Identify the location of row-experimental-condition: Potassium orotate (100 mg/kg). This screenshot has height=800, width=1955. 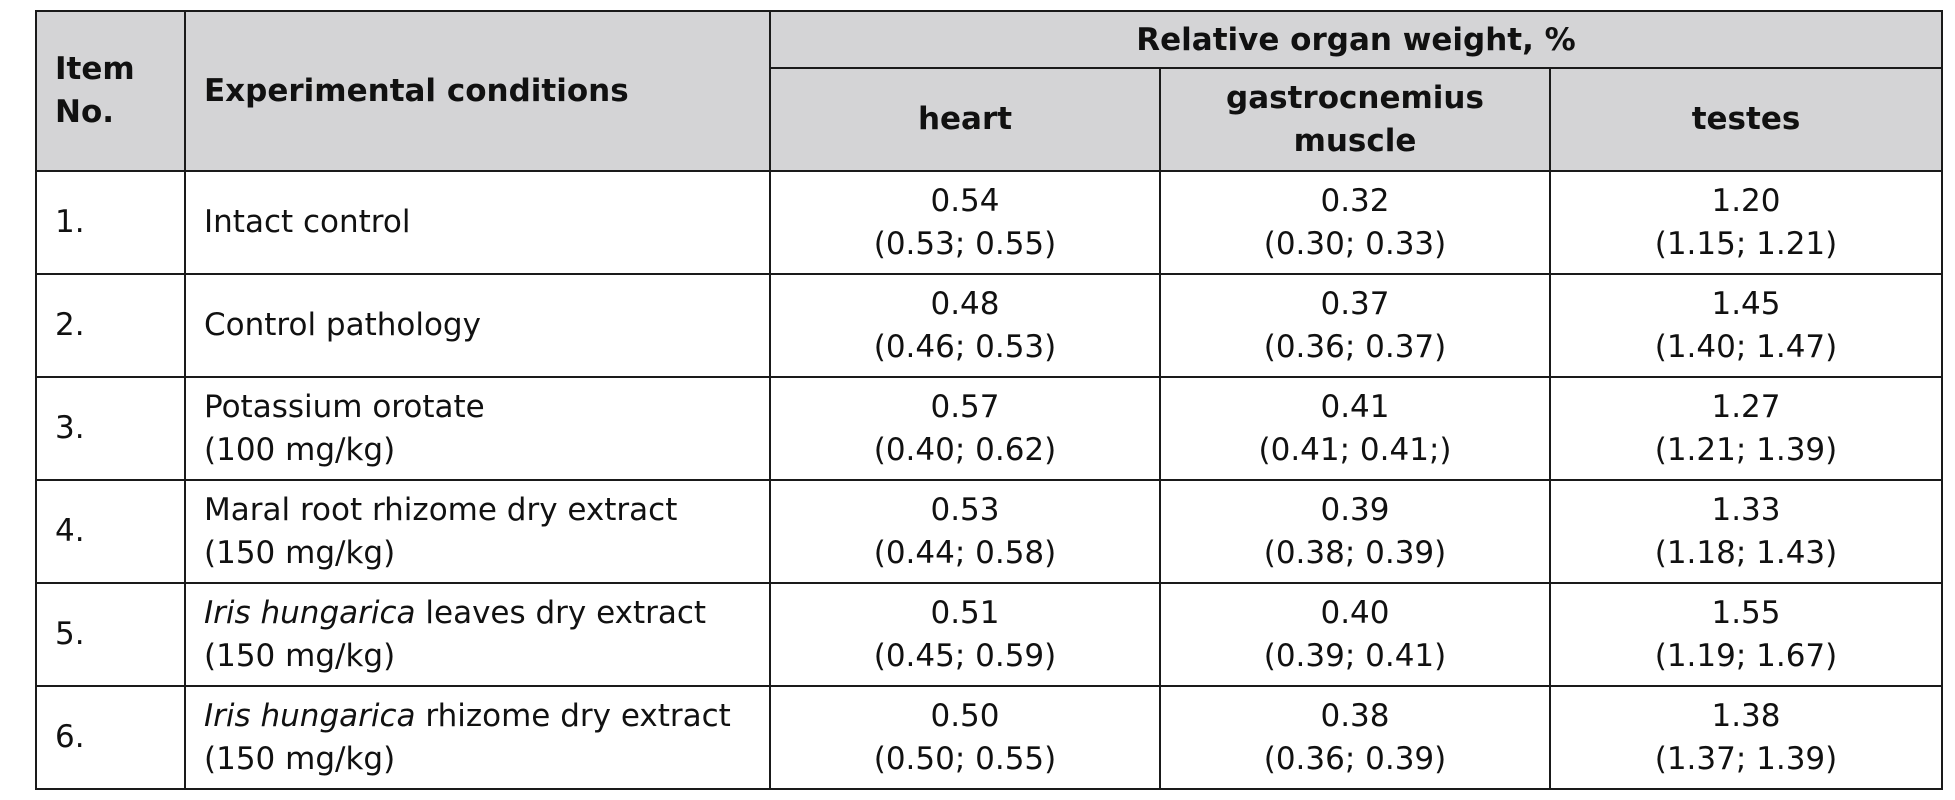
(477, 428).